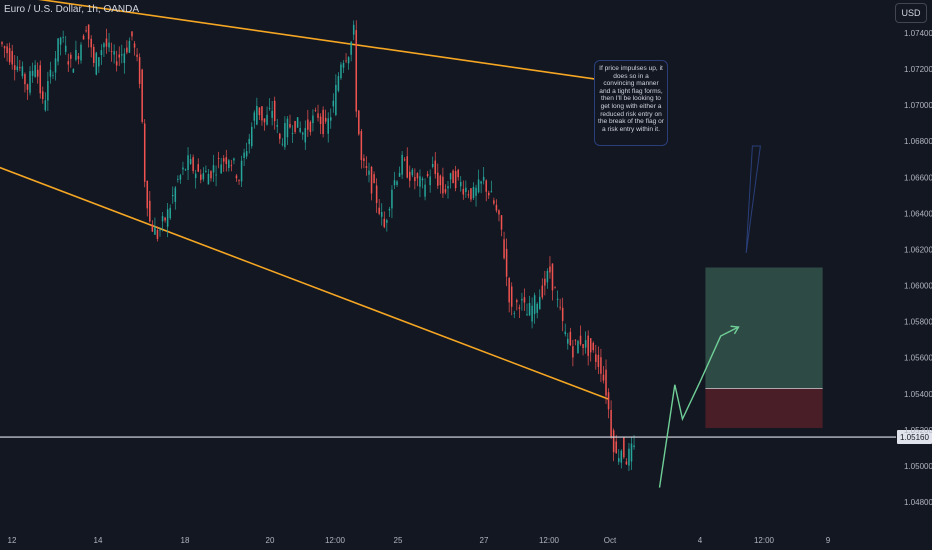 The height and width of the screenshot is (550, 932). Describe the element at coordinates (419, 540) in the screenshot. I see `time-axis: 12 14 18 20 12:00 25 27 12:00 Oct 4 12:00 9` at that location.